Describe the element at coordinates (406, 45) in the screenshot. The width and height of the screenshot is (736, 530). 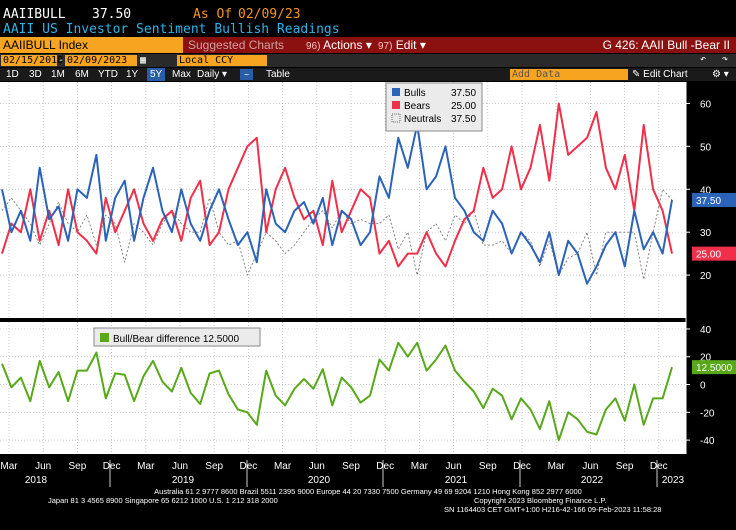
I see `edit-label: Edit` at that location.